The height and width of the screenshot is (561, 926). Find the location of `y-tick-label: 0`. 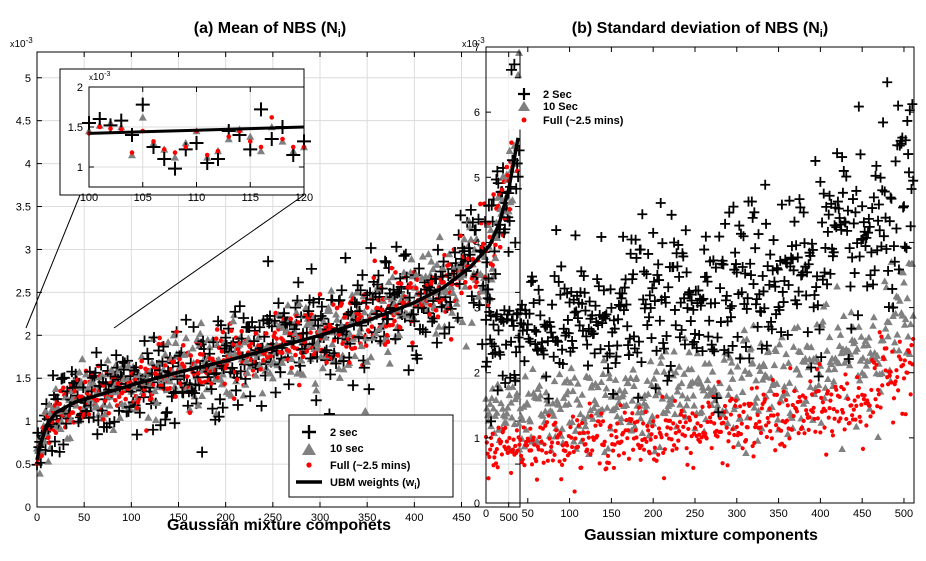

y-tick-label: 0 is located at coordinates (28, 508).